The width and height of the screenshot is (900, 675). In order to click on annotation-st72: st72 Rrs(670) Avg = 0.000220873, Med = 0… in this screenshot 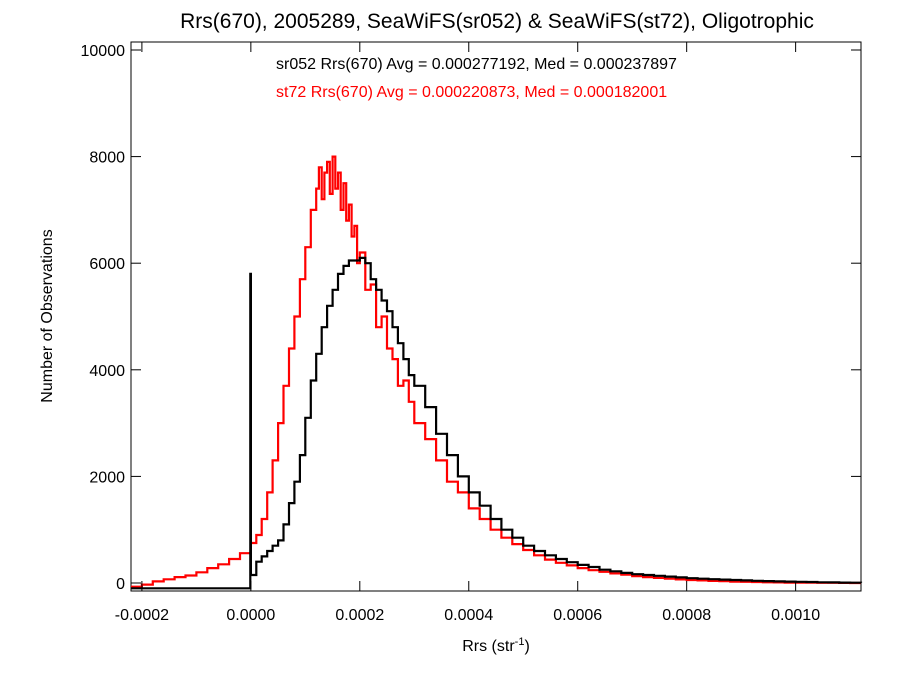, I will do `click(471, 92)`.